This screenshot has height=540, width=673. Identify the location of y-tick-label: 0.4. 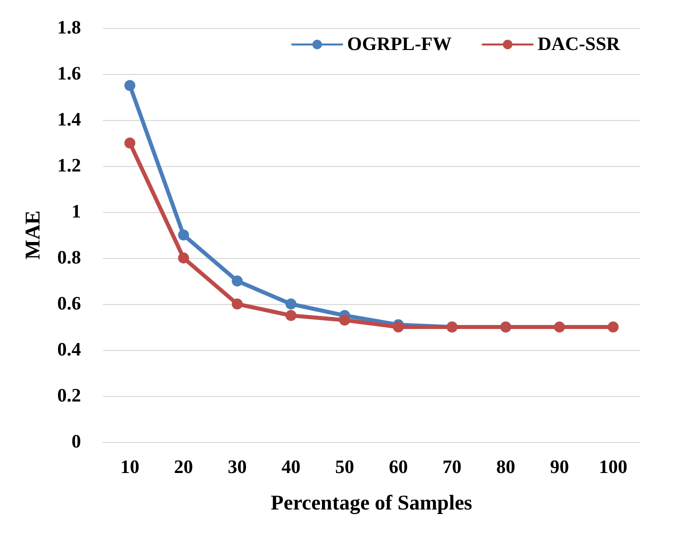
(69, 350).